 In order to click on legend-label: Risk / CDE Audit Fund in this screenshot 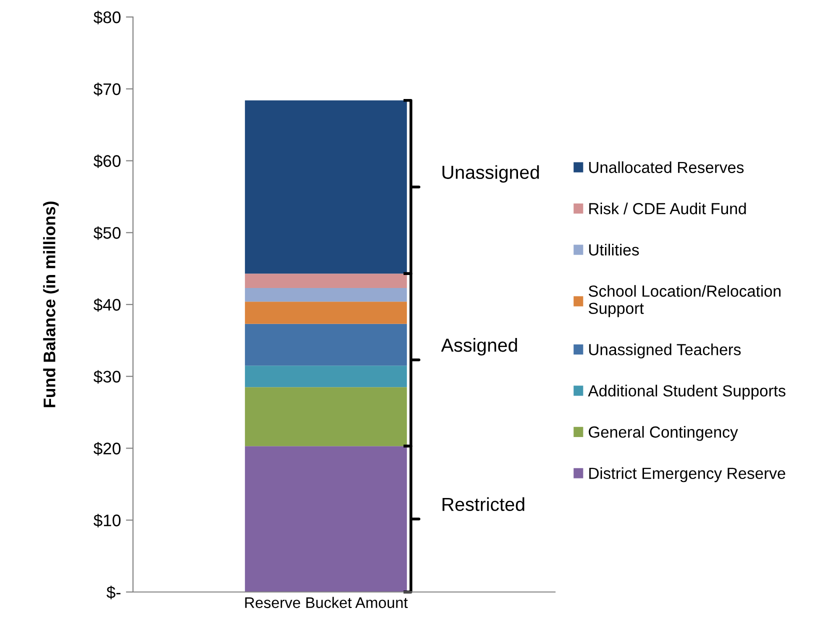, I will do `click(667, 208)`.